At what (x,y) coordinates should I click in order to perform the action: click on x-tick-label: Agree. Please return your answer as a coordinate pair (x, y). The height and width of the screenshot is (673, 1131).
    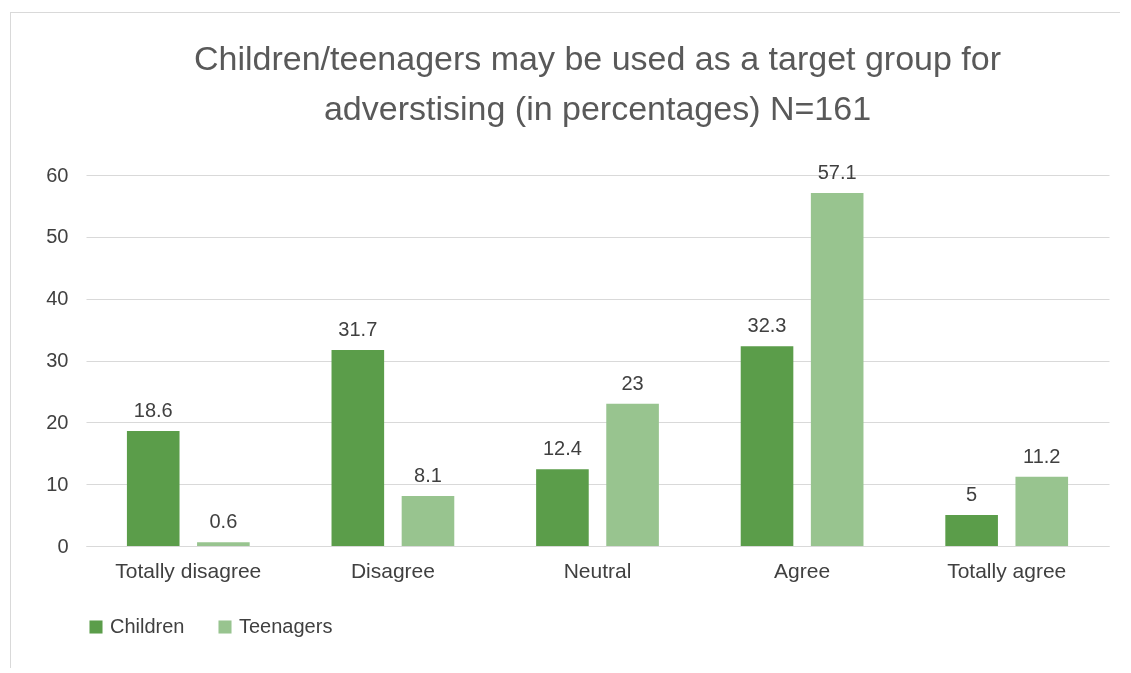
    Looking at the image, I should click on (802, 570).